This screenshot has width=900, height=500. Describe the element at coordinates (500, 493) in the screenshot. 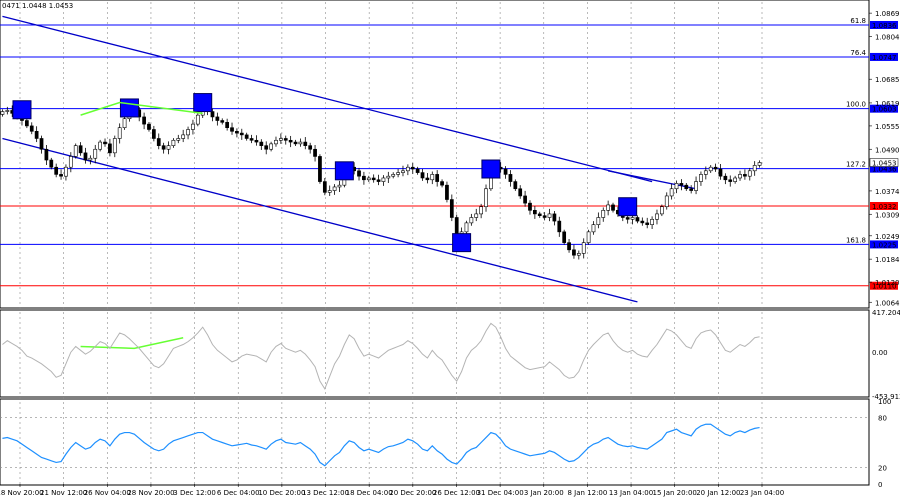

I see `x-tick-label: 31 Dec 04:00` at that location.